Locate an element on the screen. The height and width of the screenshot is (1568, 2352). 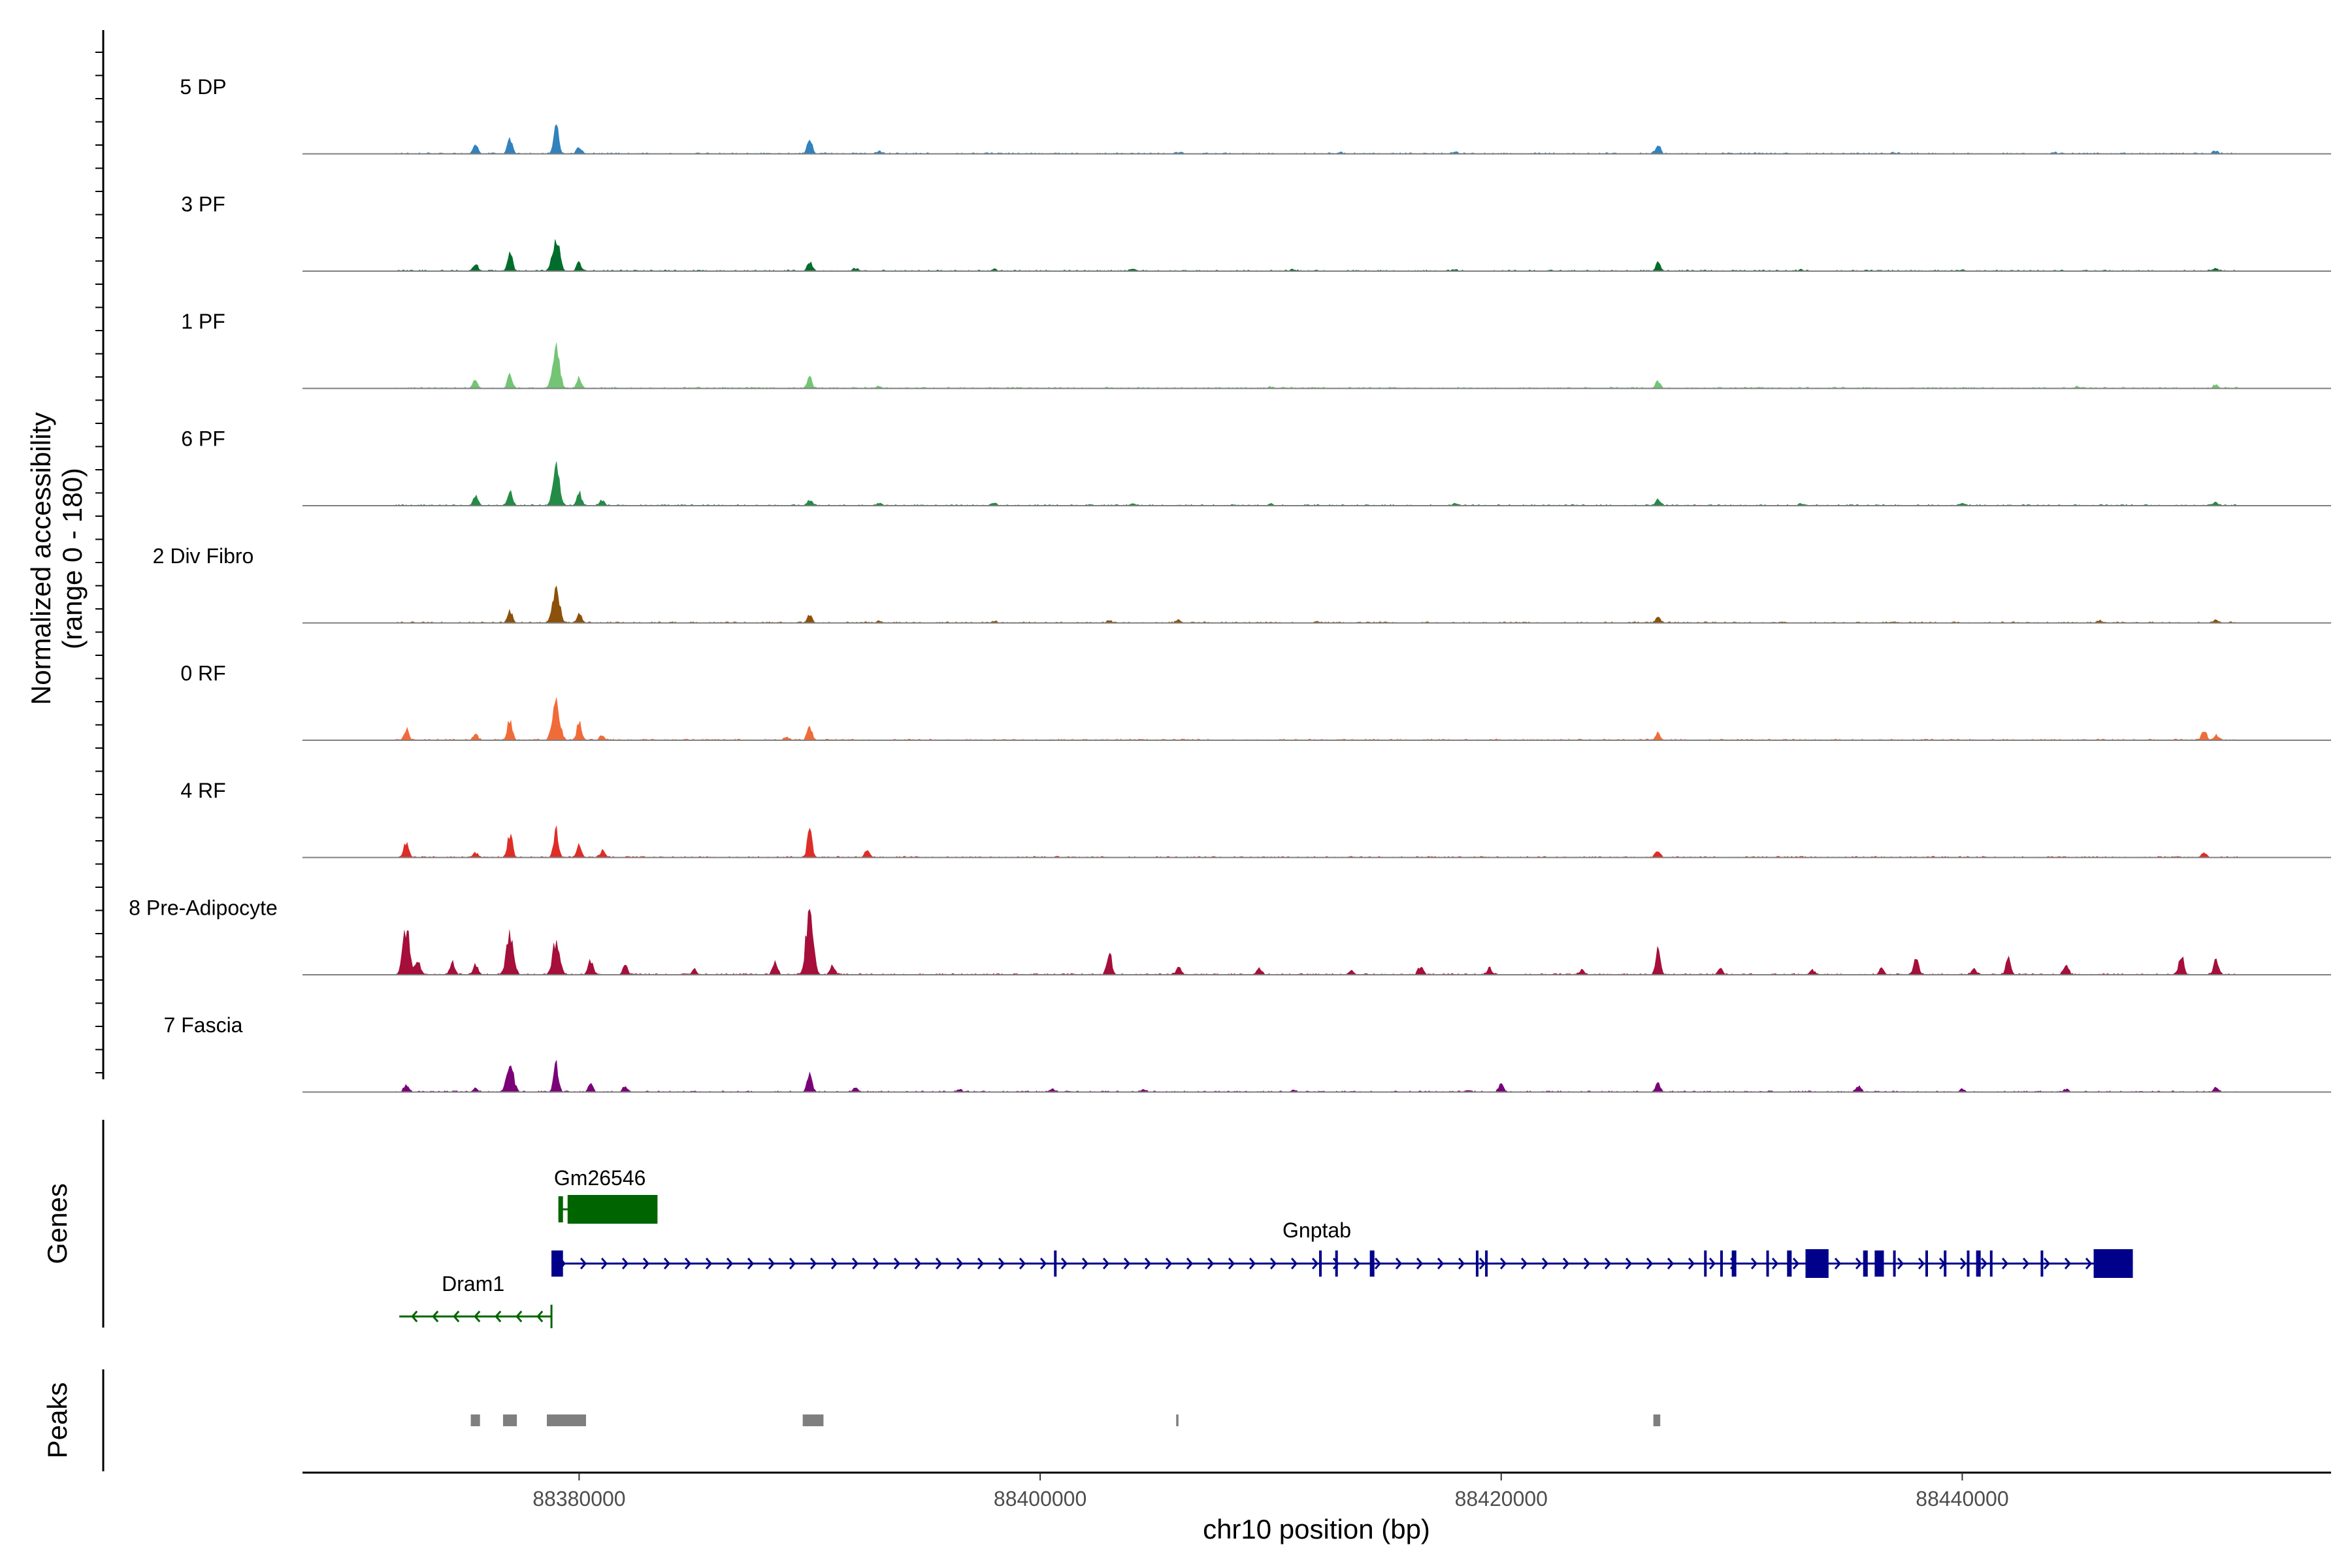
track-3-pf: 3 PF is located at coordinates (1256, 232).